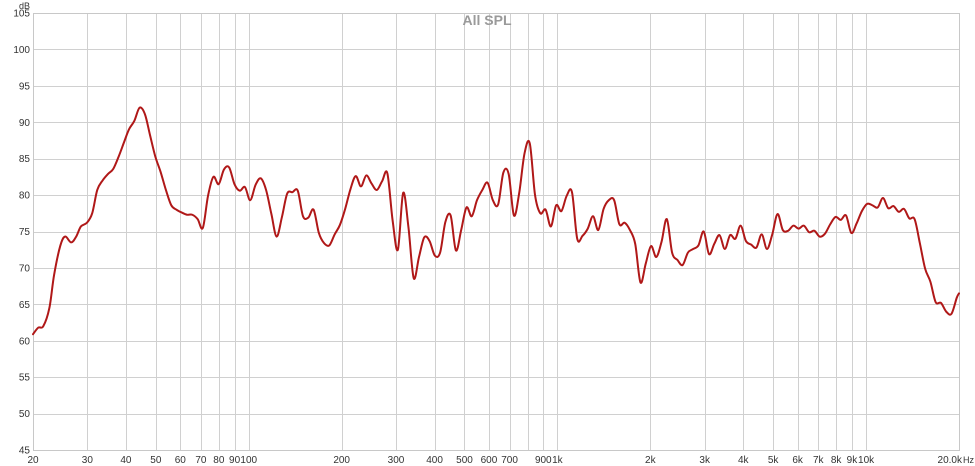  What do you see at coordinates (543, 460) in the screenshot?
I see `x-tick-label: 900` at bounding box center [543, 460].